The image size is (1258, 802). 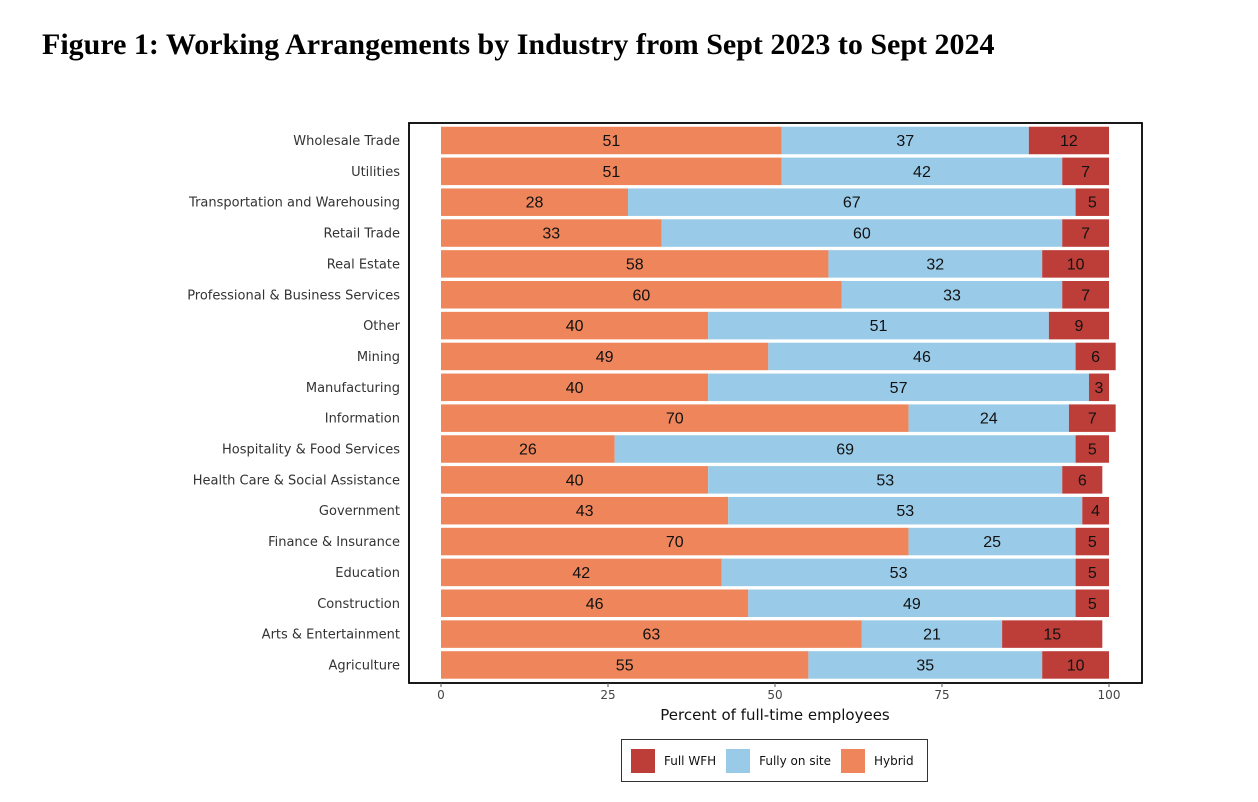 What do you see at coordinates (363, 264) in the screenshot?
I see `category-label: Real Estate` at bounding box center [363, 264].